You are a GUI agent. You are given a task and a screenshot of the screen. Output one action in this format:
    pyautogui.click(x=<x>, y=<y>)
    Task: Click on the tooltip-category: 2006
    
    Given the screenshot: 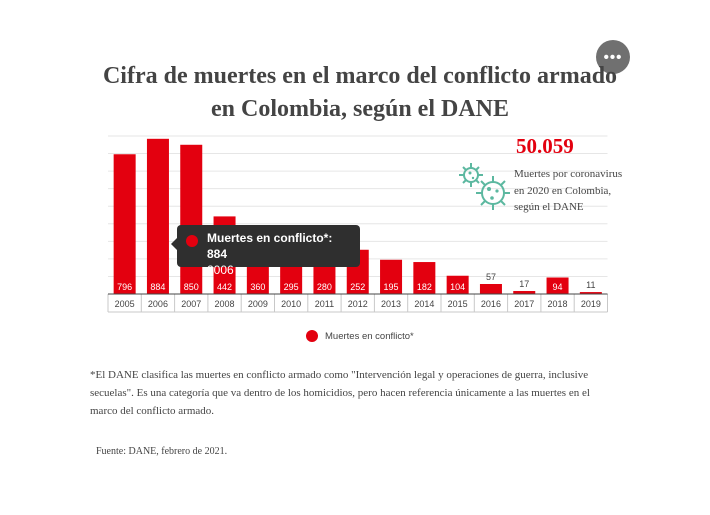 What is the action you would take?
    pyautogui.click(x=220, y=270)
    